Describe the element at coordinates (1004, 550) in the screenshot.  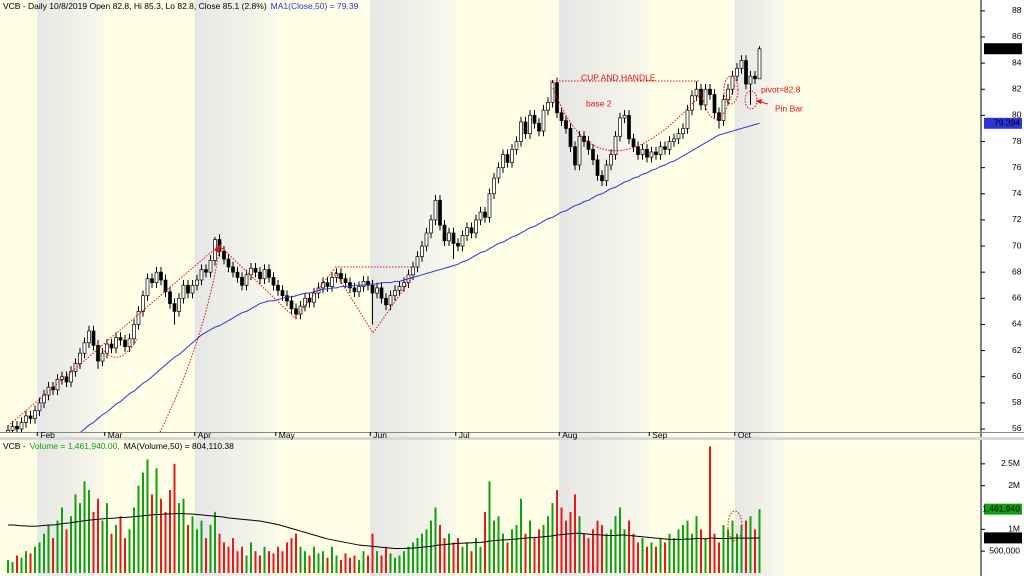
I see `y-tick-label: 500,000` at that location.